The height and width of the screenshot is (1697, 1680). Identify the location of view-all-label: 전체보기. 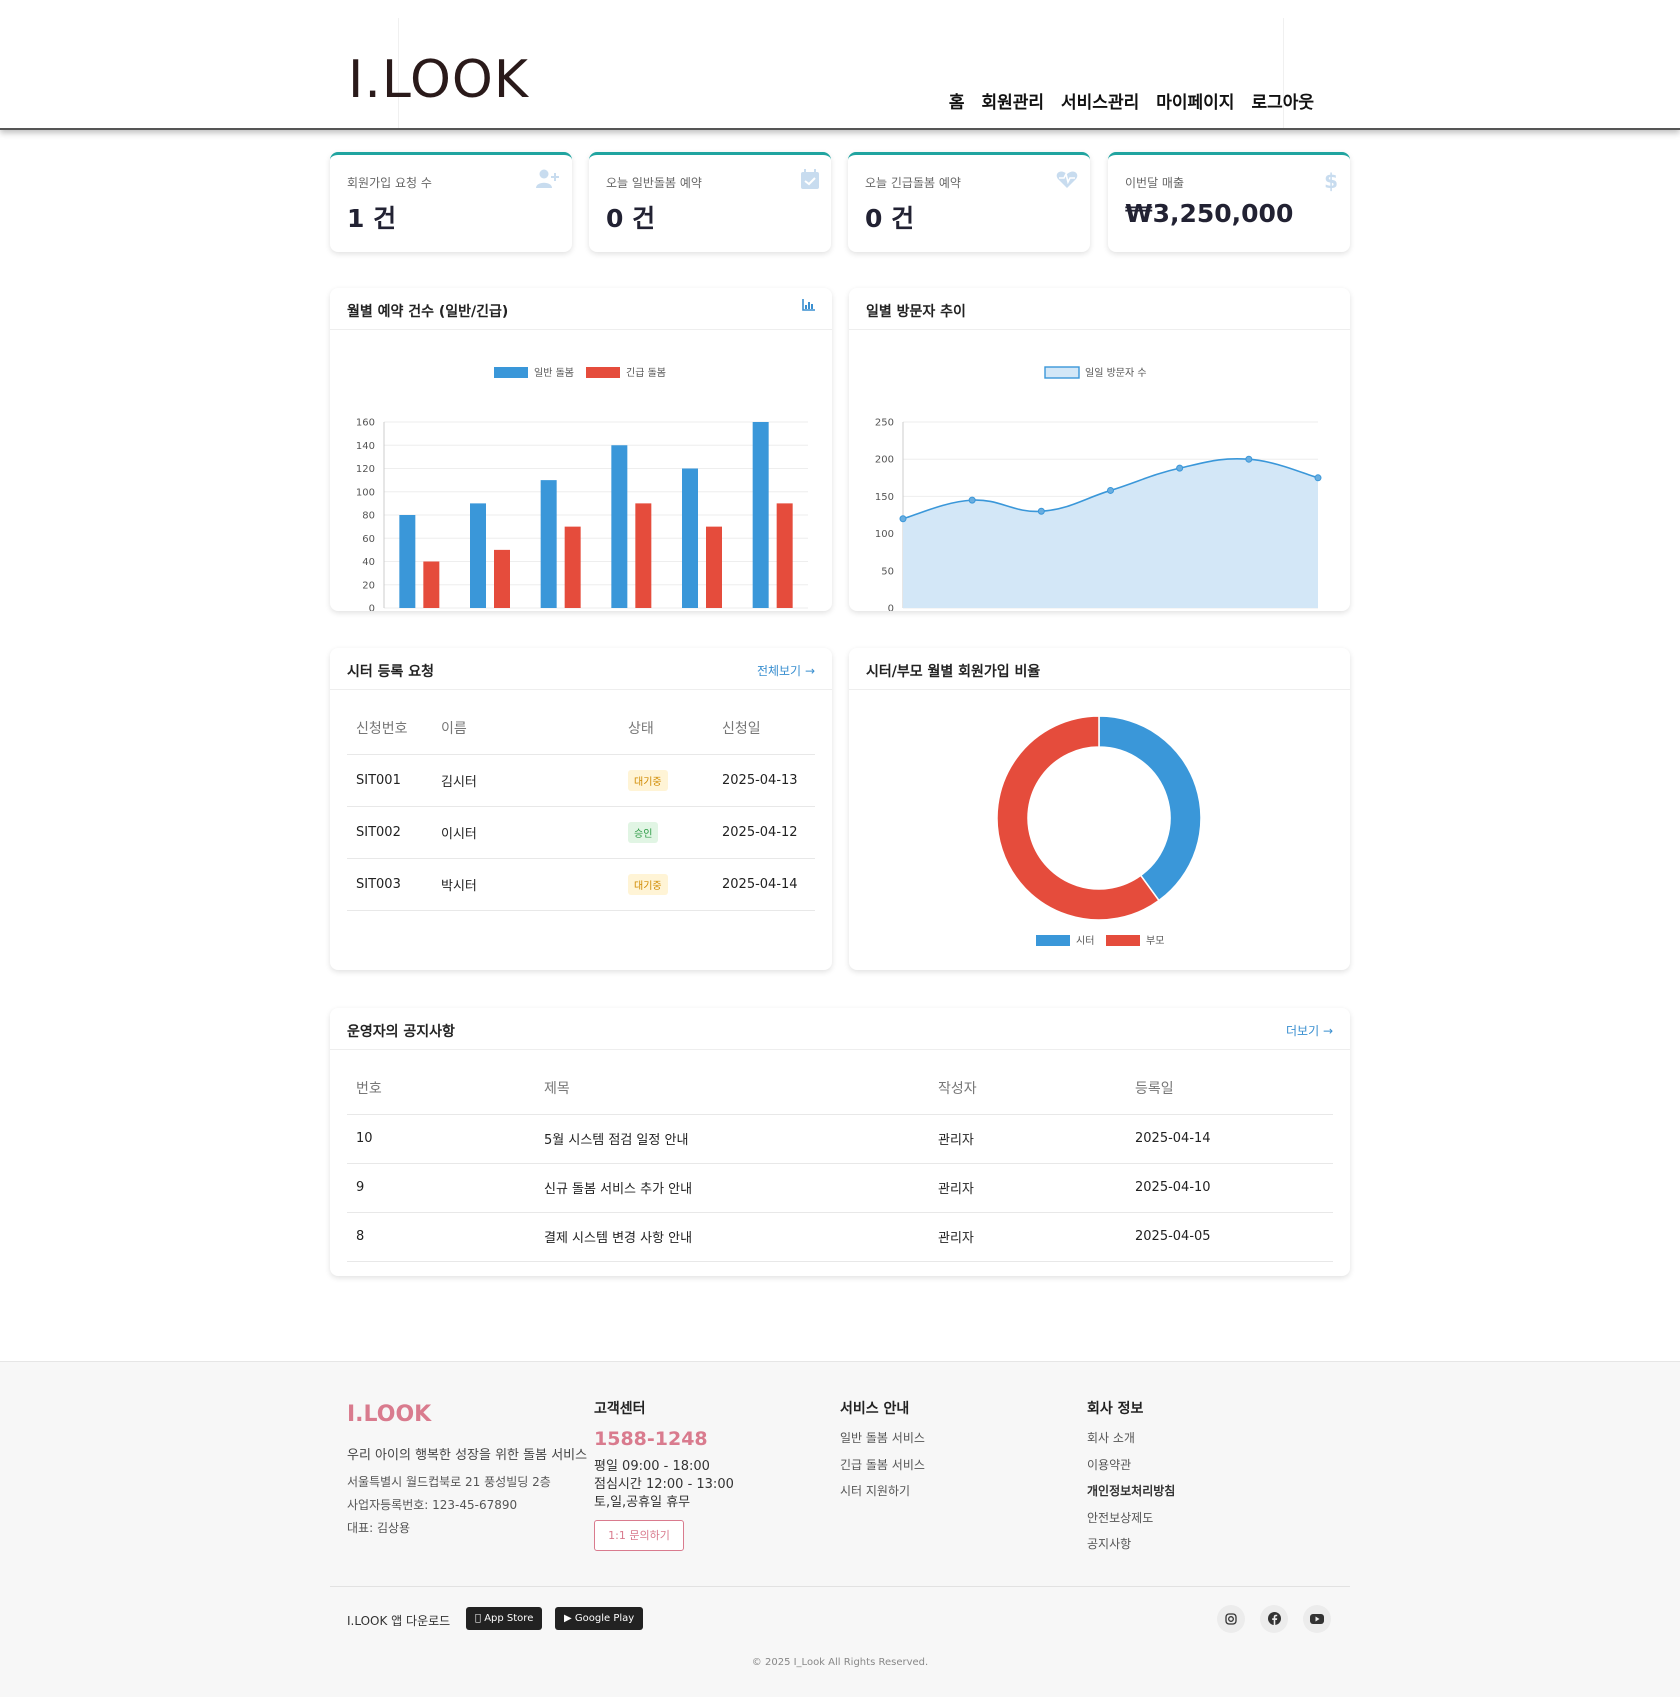
(779, 671).